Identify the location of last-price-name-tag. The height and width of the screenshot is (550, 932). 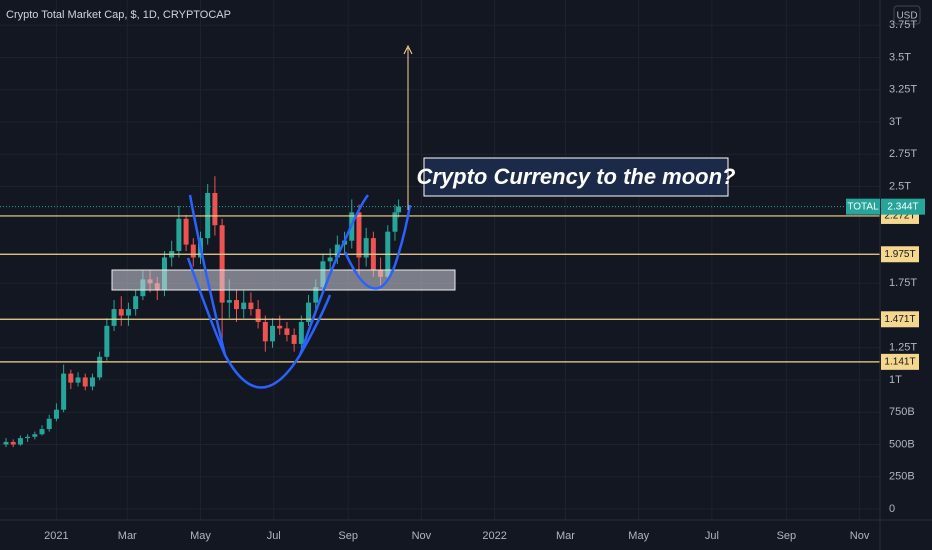
(863, 206).